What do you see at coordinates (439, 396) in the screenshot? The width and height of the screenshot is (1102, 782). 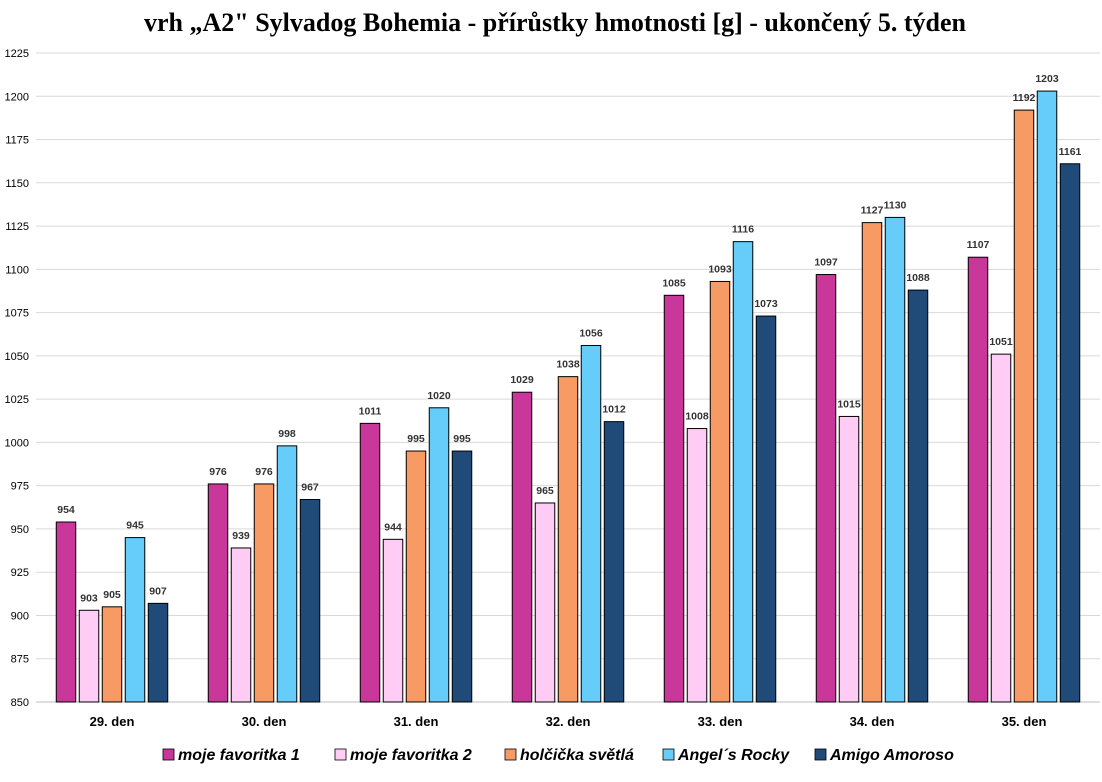 I see `data-label: 1020` at bounding box center [439, 396].